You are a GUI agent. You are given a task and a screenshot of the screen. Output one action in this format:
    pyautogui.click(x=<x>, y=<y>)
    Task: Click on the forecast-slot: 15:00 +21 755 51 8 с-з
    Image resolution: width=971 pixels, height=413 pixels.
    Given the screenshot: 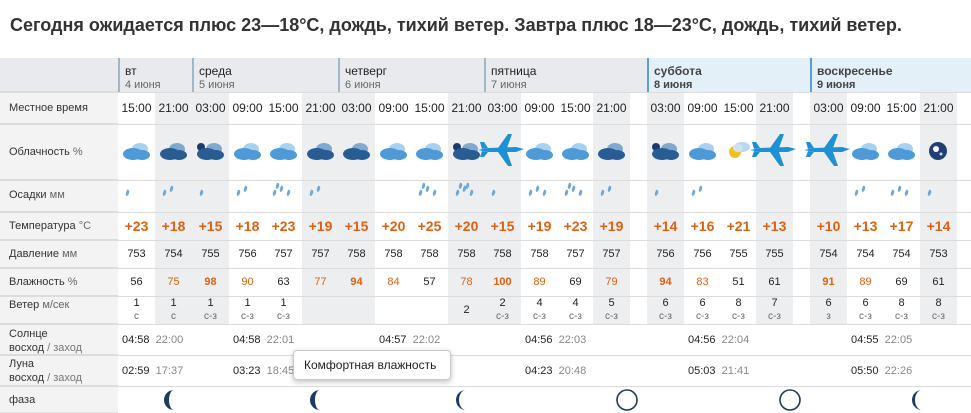 What is the action you would take?
    pyautogui.click(x=738, y=235)
    